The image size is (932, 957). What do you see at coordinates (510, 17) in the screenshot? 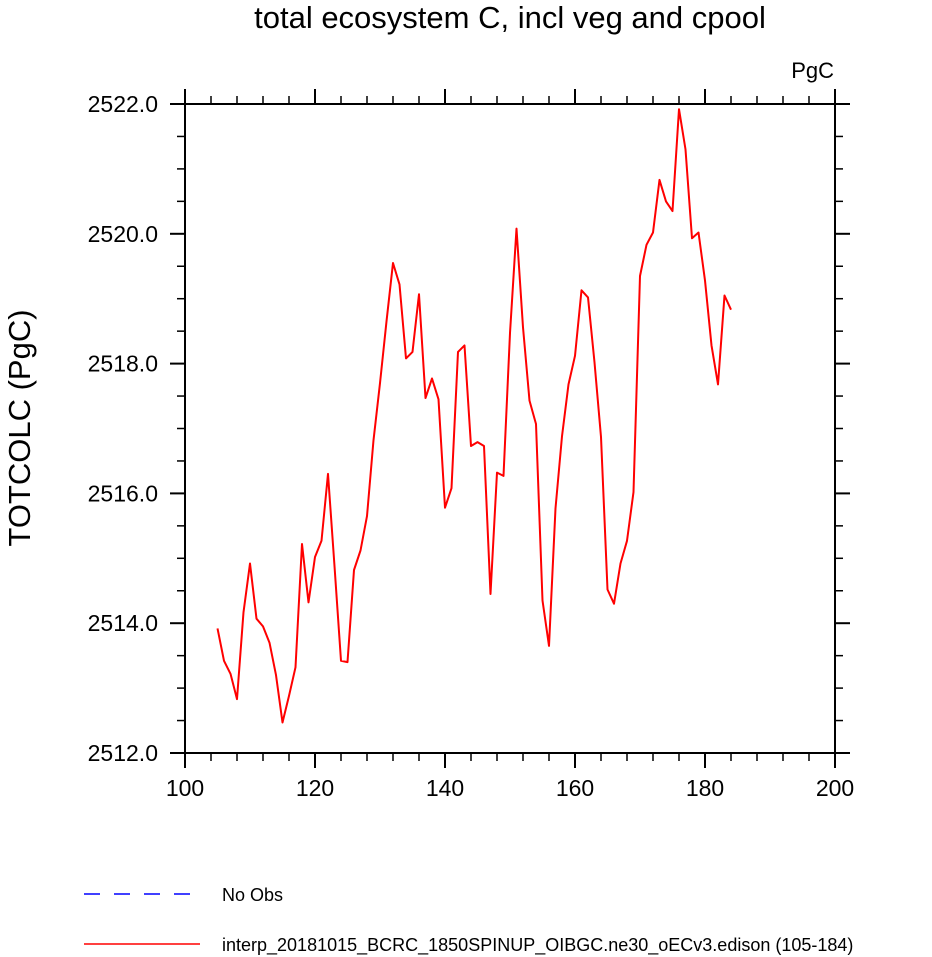
I see `chart-title: total ecosystem C, incl veg and cpool` at bounding box center [510, 17].